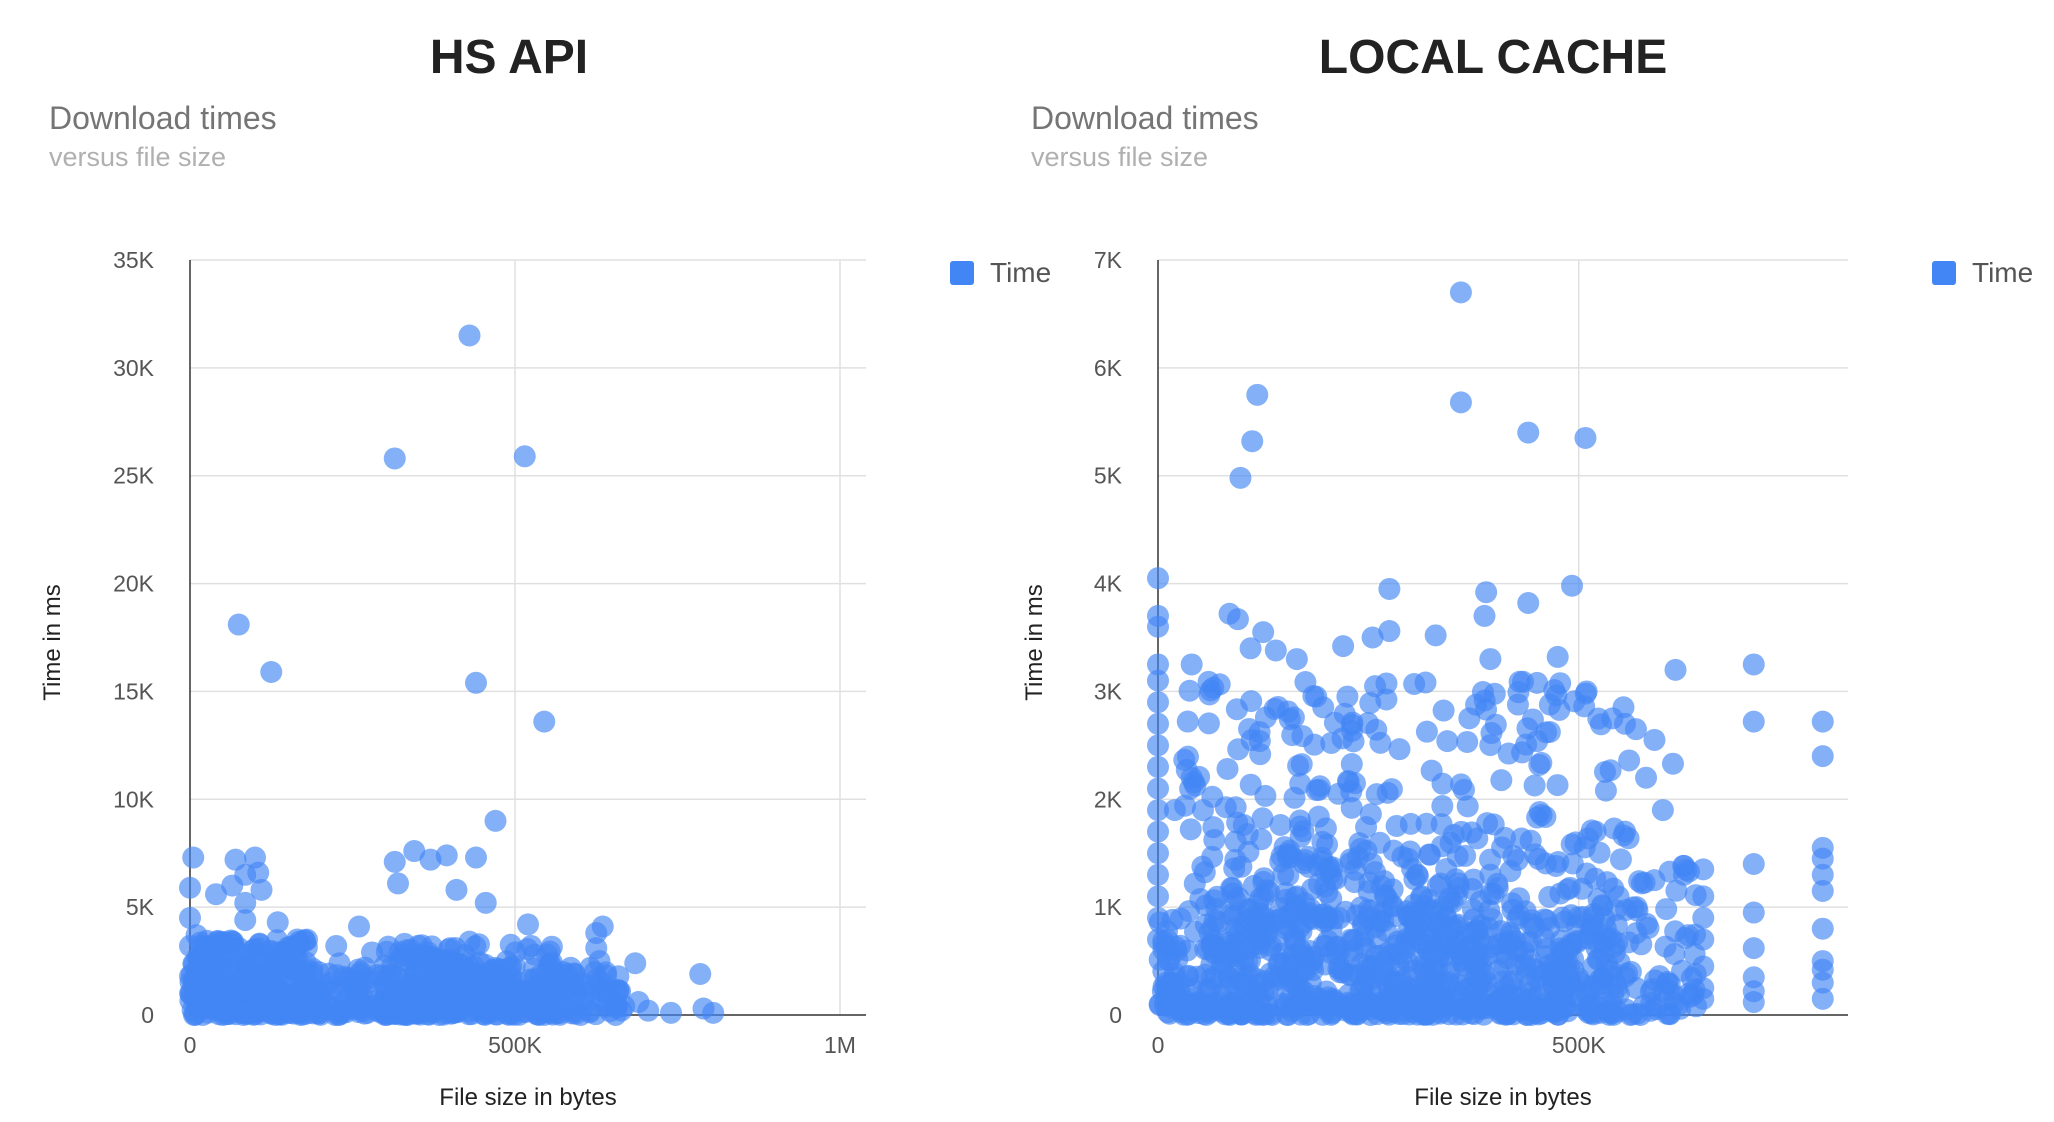 The height and width of the screenshot is (1122, 2054). I want to click on right-chart-title: Download times, so click(1145, 118).